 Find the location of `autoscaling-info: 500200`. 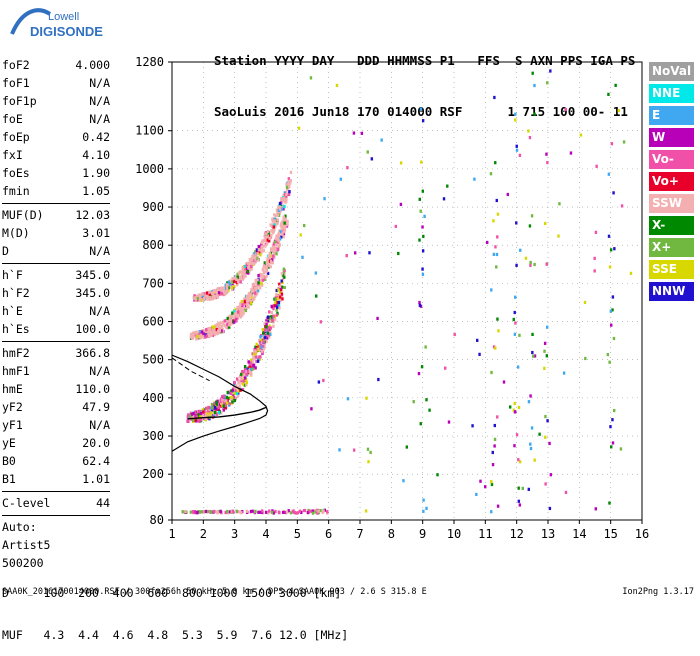

autoscaling-info: 500200 is located at coordinates (23, 563).